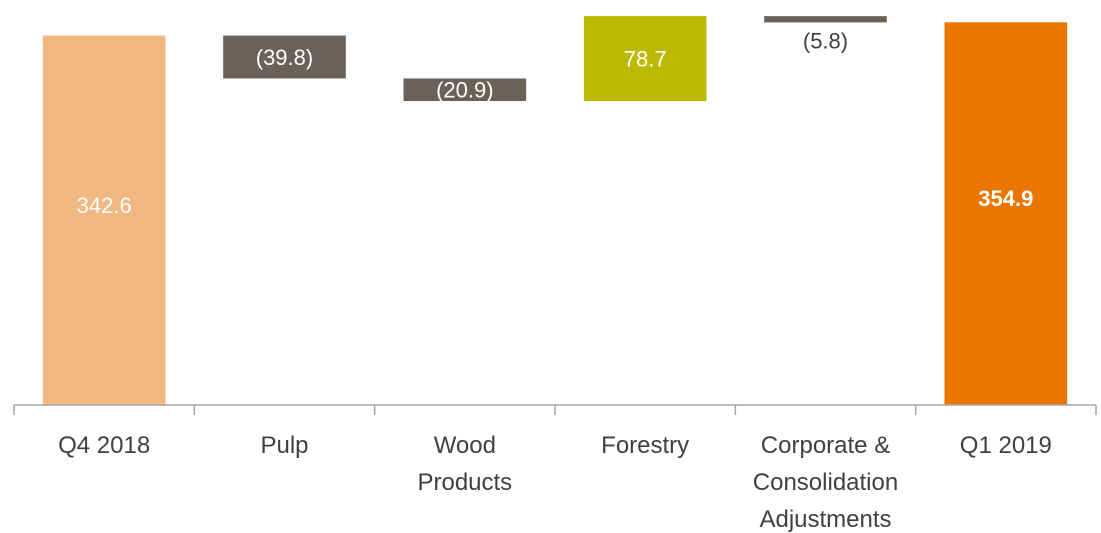 The image size is (1101, 533). What do you see at coordinates (1005, 198) in the screenshot?
I see `value-label-6: 354.9` at bounding box center [1005, 198].